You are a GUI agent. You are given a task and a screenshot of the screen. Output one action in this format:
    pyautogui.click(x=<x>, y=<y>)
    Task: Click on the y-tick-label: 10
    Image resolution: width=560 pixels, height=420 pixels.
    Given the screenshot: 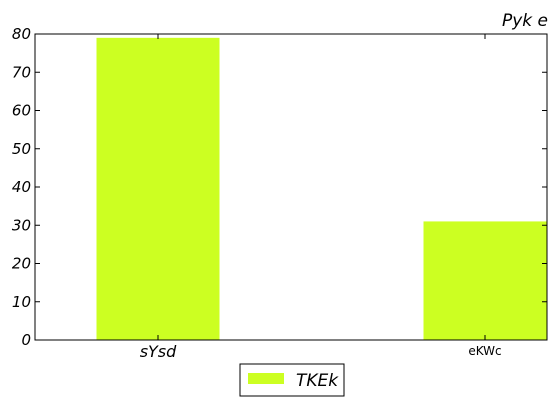 What is the action you would take?
    pyautogui.click(x=21, y=302)
    